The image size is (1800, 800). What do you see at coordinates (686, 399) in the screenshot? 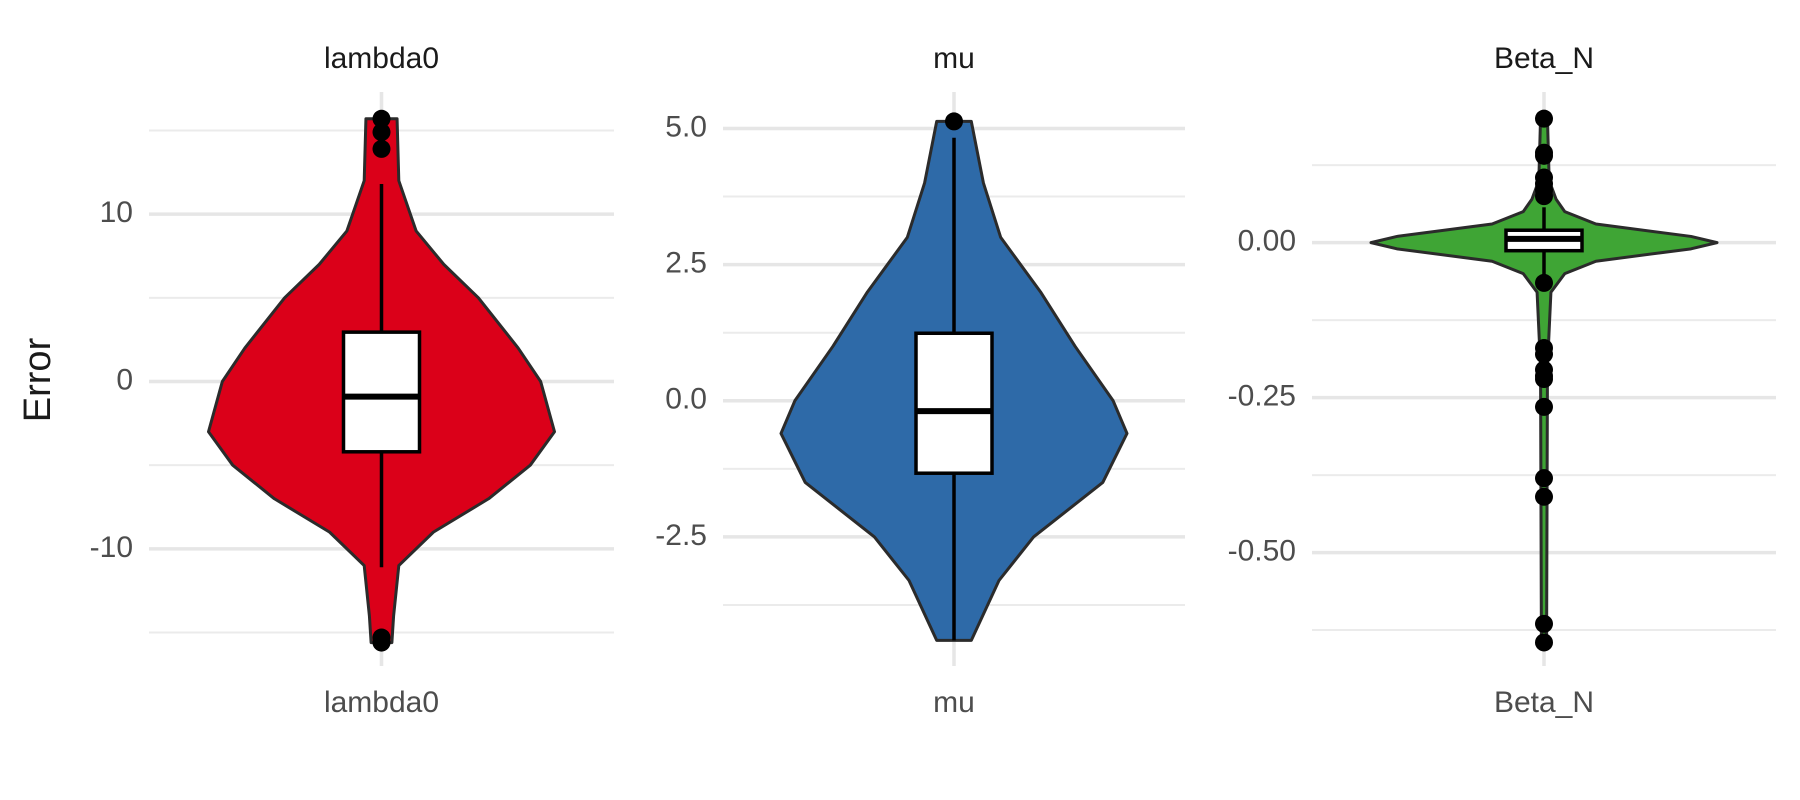
I see `y-tick-label: 0.0` at bounding box center [686, 399].